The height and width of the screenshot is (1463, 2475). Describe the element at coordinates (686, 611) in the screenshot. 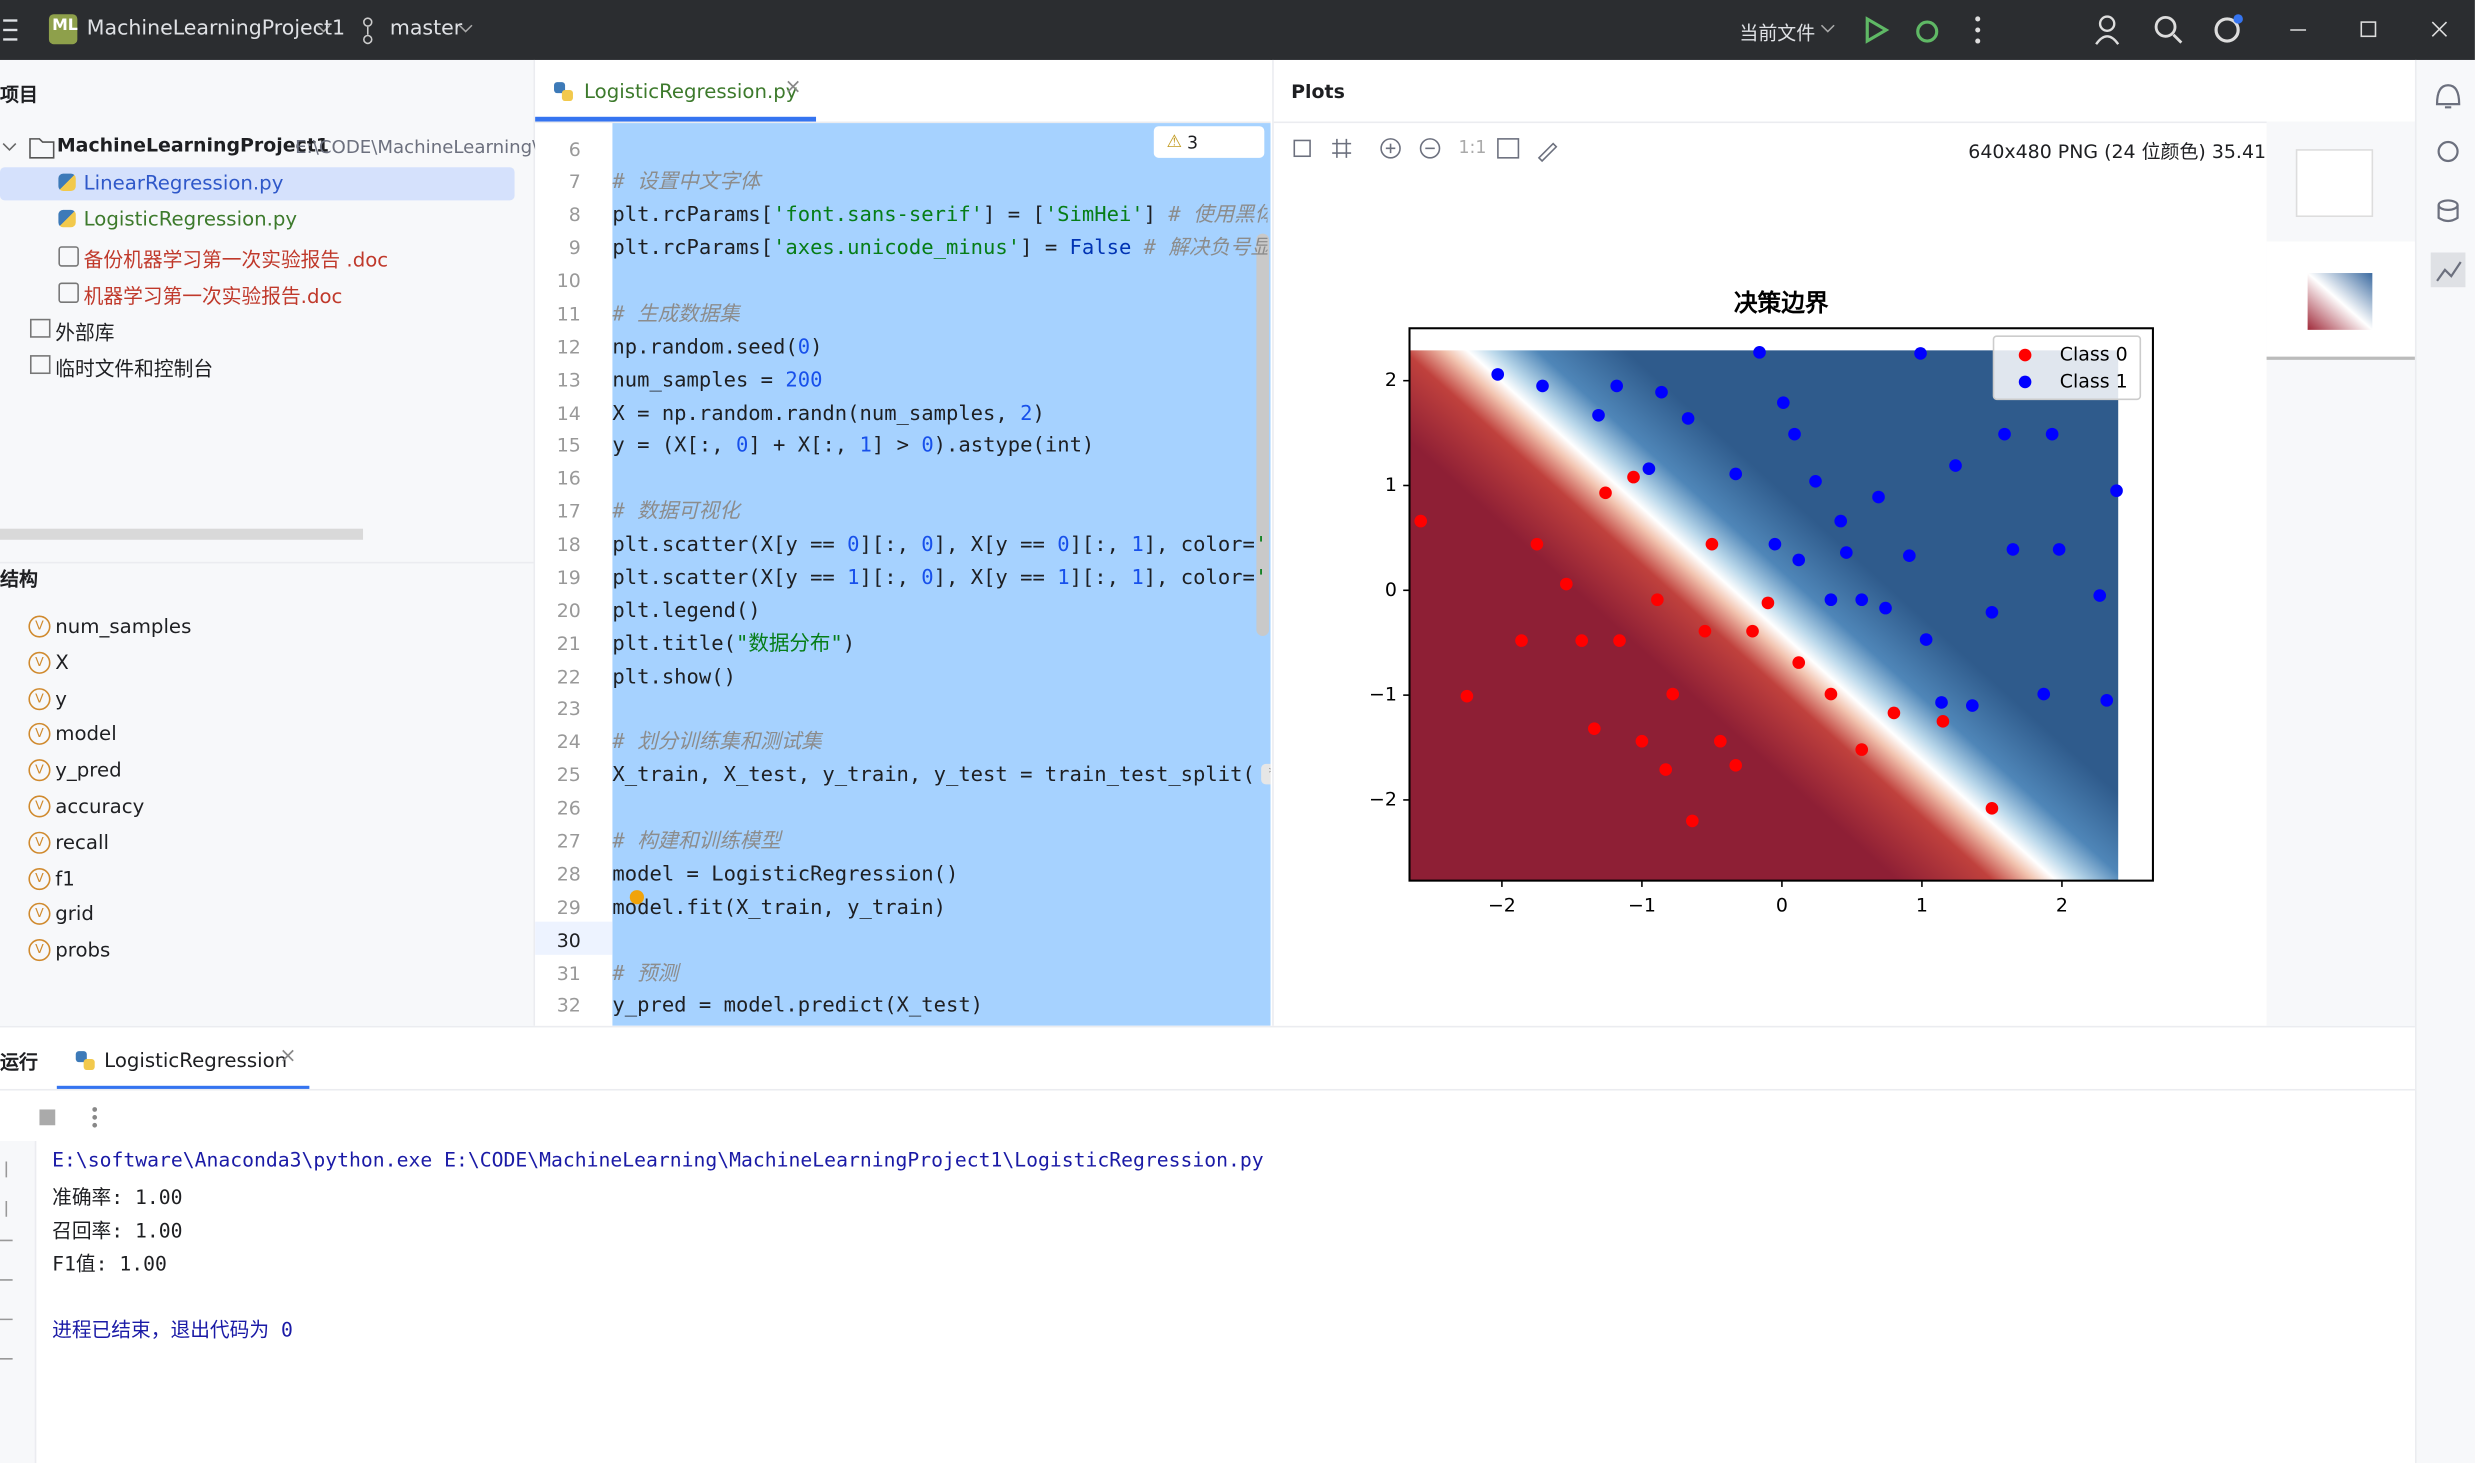

I see `code-line: plt.legend()` at that location.